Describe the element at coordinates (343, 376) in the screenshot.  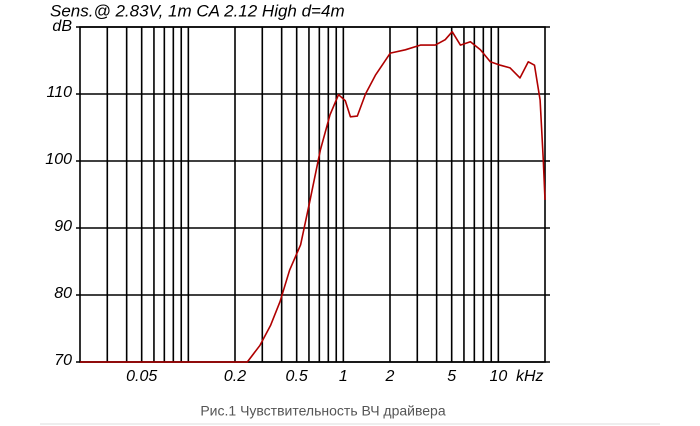
I see `x-tick-label: 1` at that location.